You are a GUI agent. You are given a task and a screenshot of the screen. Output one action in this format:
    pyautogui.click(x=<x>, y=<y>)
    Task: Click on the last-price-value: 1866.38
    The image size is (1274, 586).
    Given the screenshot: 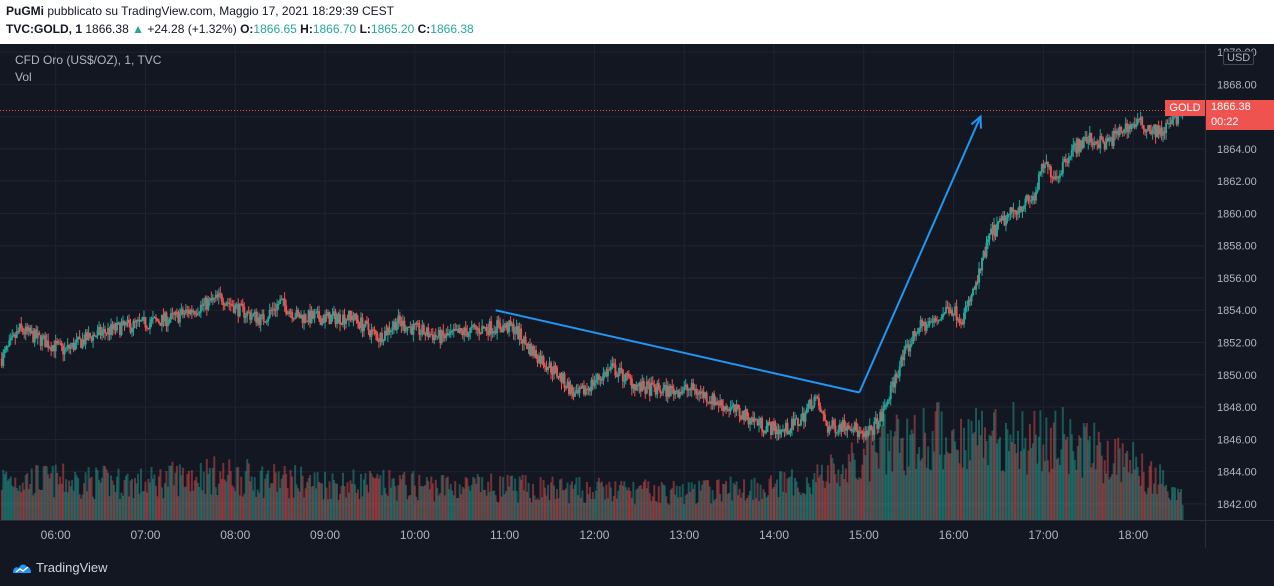 What is the action you would take?
    pyautogui.click(x=1231, y=107)
    